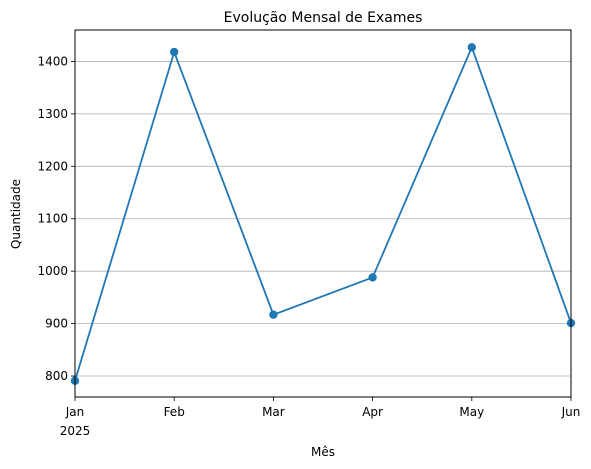  I want to click on y-axis-ticks: 800 900 1000 1100 1200 1300 1400, so click(56, 218).